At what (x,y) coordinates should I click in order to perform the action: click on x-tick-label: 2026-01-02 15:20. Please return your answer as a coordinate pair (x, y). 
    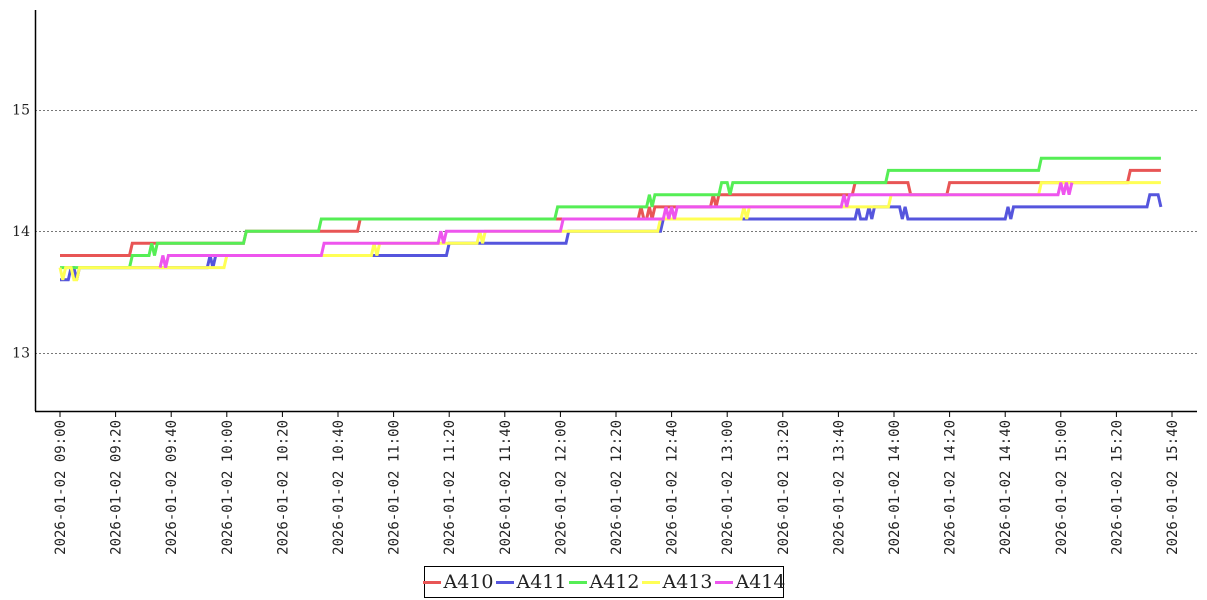
    Looking at the image, I should click on (1117, 487).